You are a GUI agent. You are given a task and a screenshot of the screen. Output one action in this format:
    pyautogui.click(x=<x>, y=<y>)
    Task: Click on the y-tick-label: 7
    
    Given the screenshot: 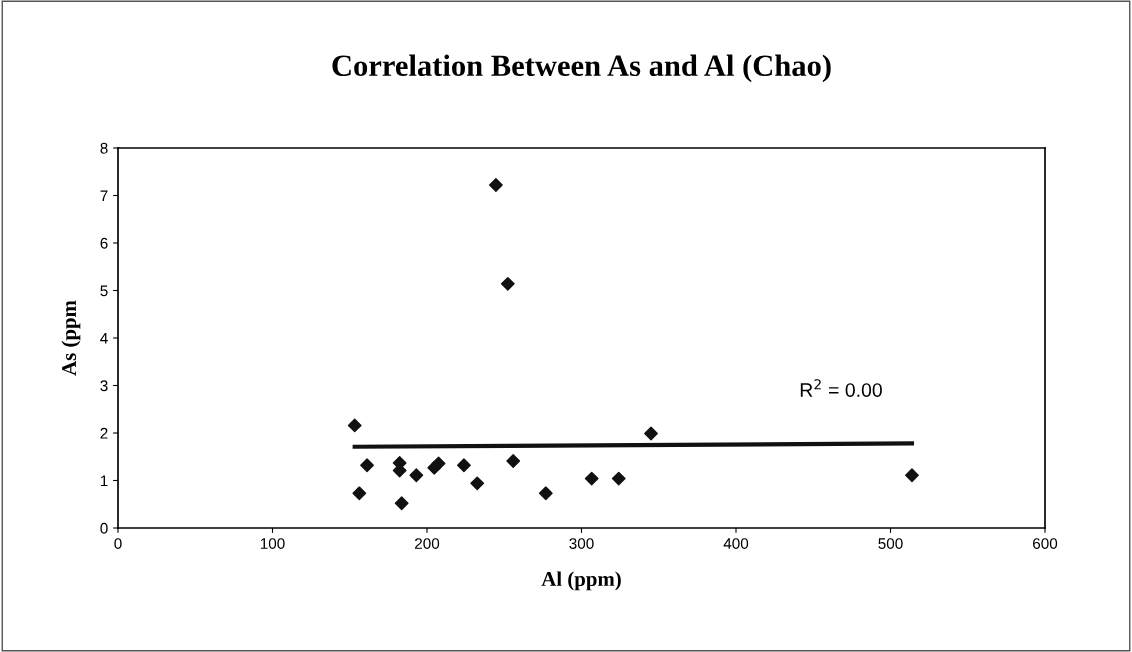 What is the action you would take?
    pyautogui.click(x=104, y=196)
    